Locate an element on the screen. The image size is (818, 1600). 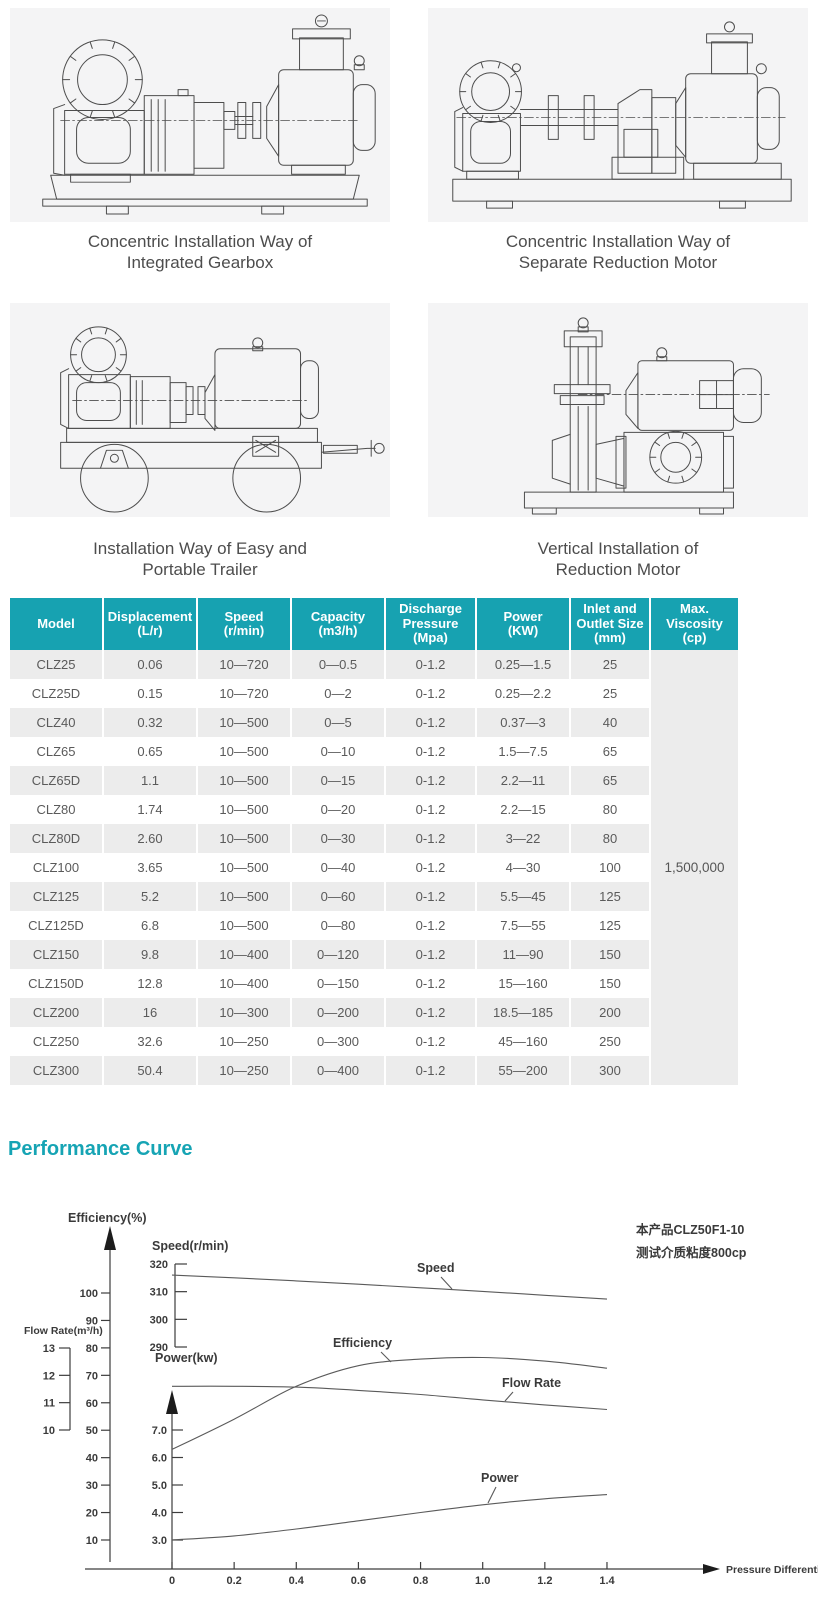
table-cell: CLZ65D is located at coordinates (56, 780).